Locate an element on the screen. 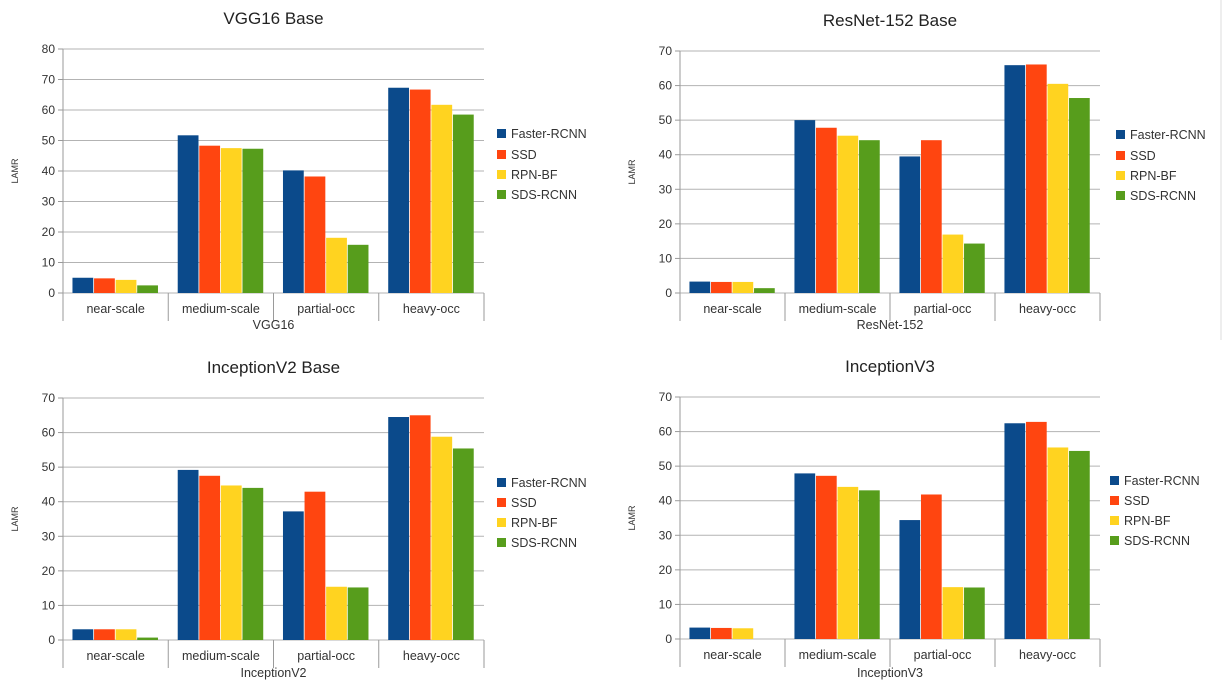  x-axis-title: InceptionV3 is located at coordinates (890, 673).